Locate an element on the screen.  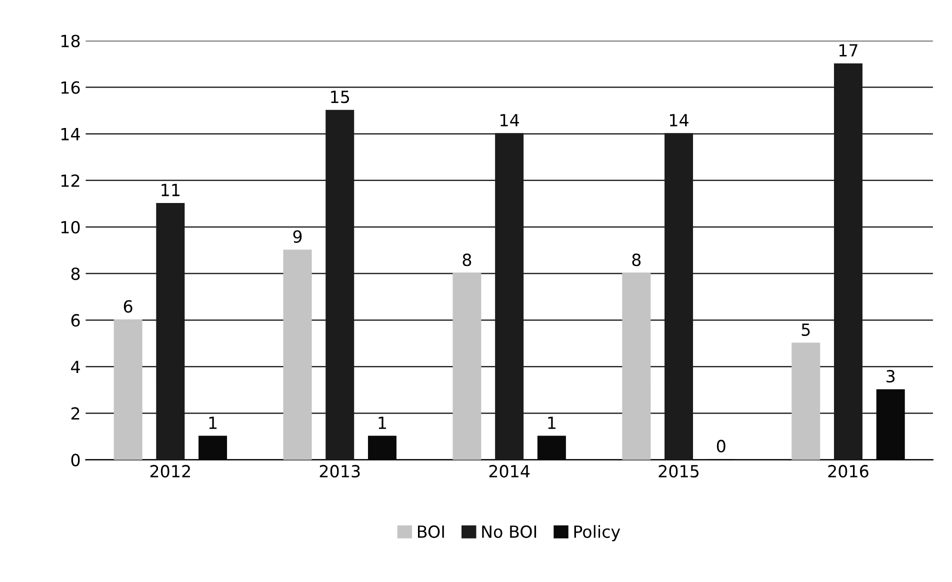
y-tick-label: 18 is located at coordinates (70, 41).